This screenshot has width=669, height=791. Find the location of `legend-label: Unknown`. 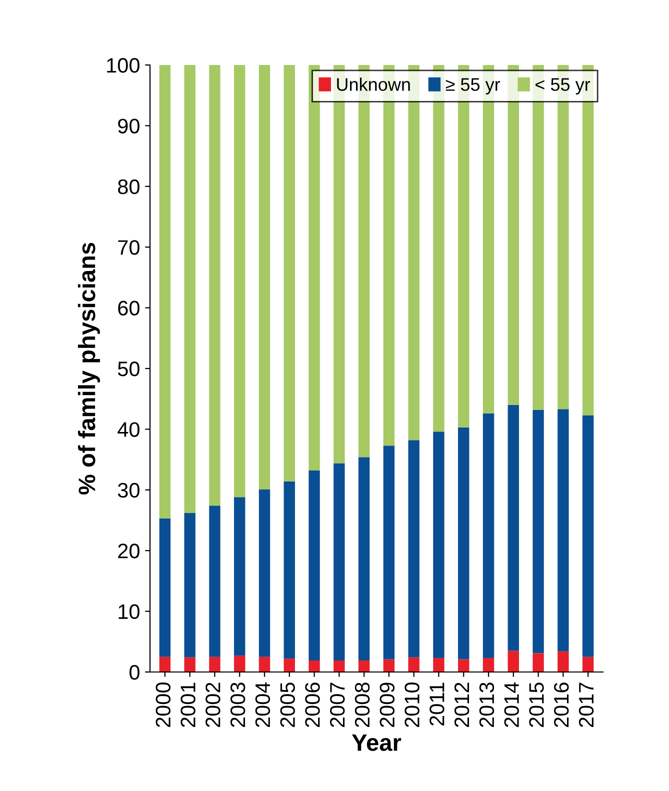

legend-label: Unknown is located at coordinates (373, 84).